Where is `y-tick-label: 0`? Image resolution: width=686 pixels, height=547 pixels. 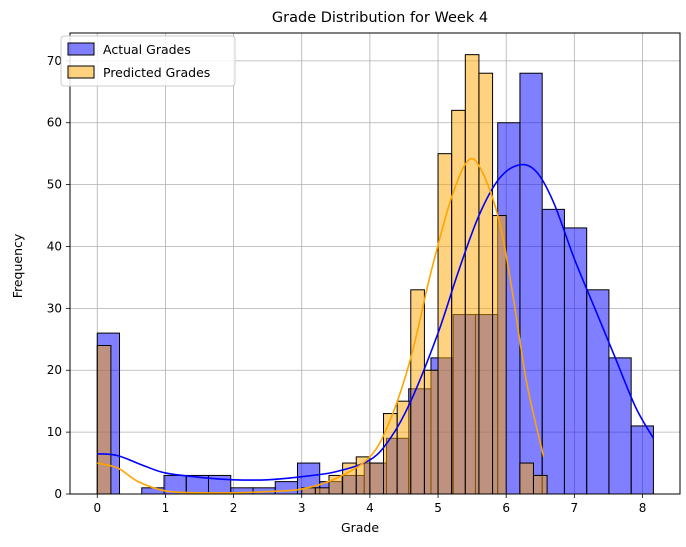
y-tick-label: 0 is located at coordinates (58, 494).